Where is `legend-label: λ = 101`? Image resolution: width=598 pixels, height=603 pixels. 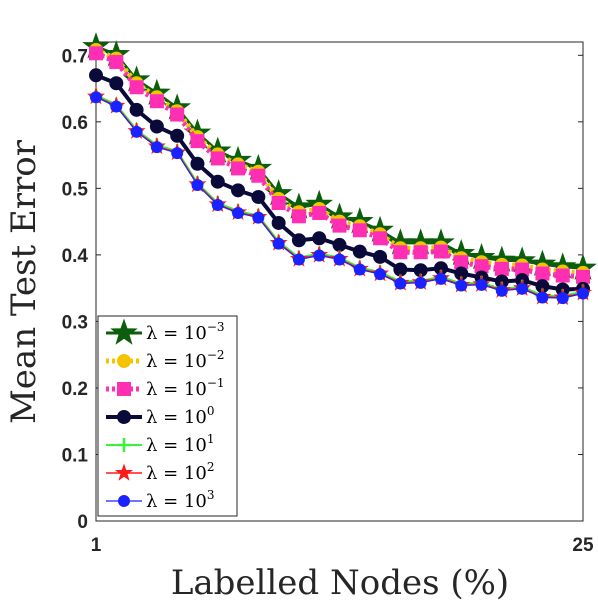
legend-label: λ = 101 is located at coordinates (180, 444).